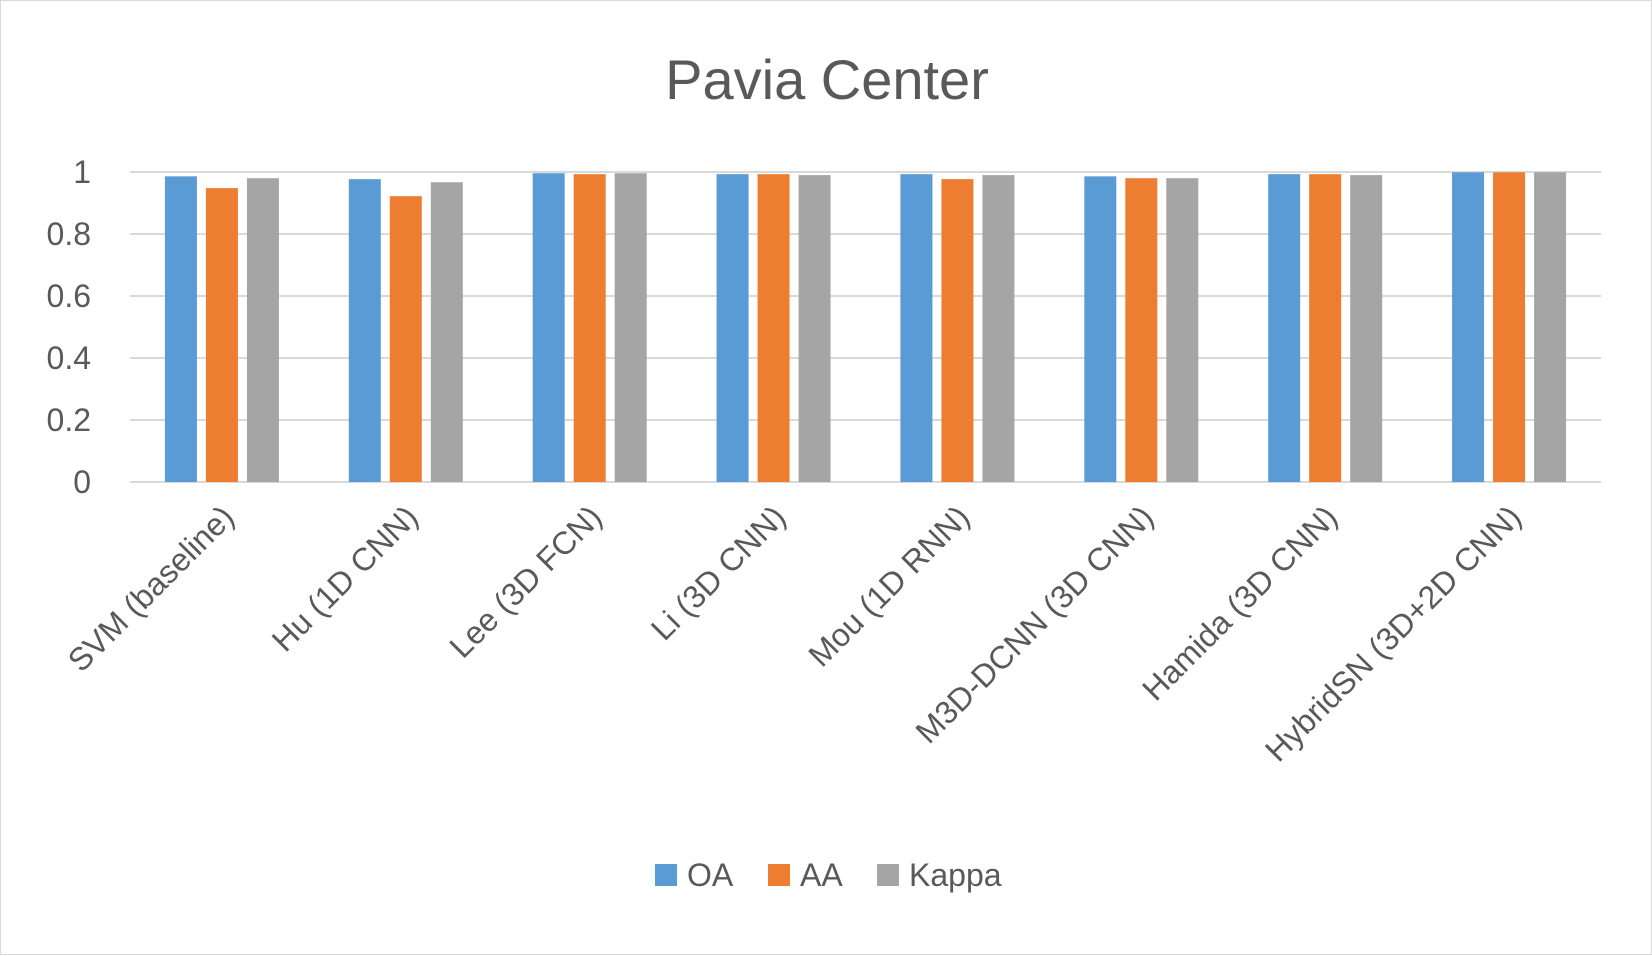  What do you see at coordinates (888, 875) in the screenshot?
I see `legend-swatch-kappa` at bounding box center [888, 875].